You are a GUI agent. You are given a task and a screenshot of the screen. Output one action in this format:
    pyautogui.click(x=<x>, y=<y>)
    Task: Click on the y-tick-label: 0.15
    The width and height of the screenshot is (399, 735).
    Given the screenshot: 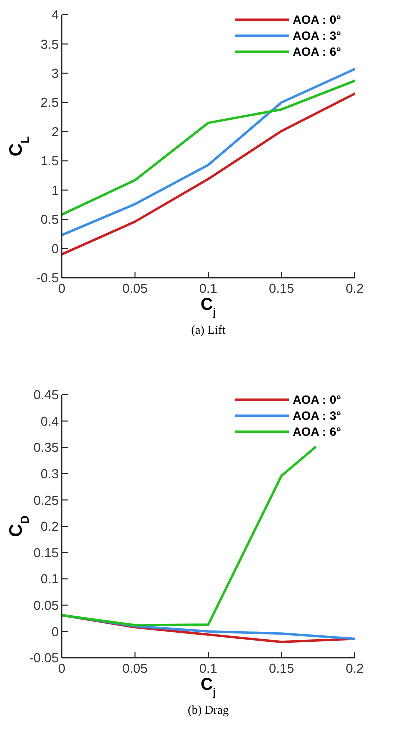 What is the action you would take?
    pyautogui.click(x=46, y=552)
    